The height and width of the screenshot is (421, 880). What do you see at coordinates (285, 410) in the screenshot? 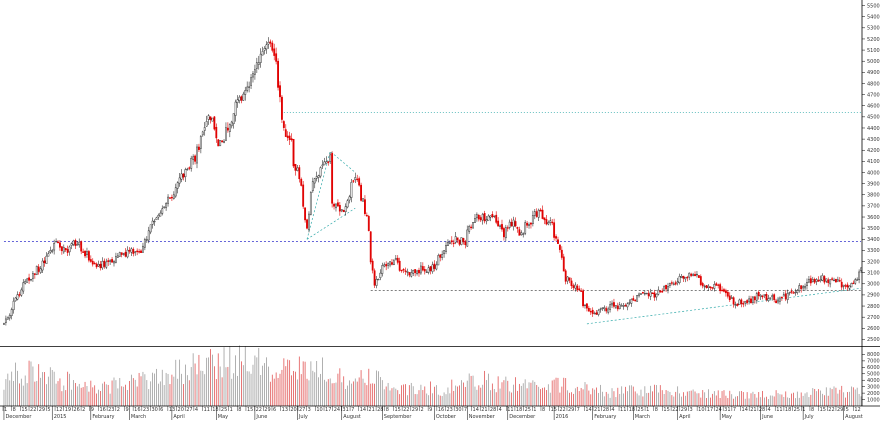
I see `day-tick-label: 13` at bounding box center [285, 410].